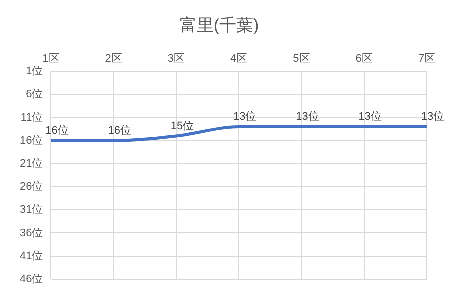  I want to click on y-tick-label: 1位, so click(35, 72).